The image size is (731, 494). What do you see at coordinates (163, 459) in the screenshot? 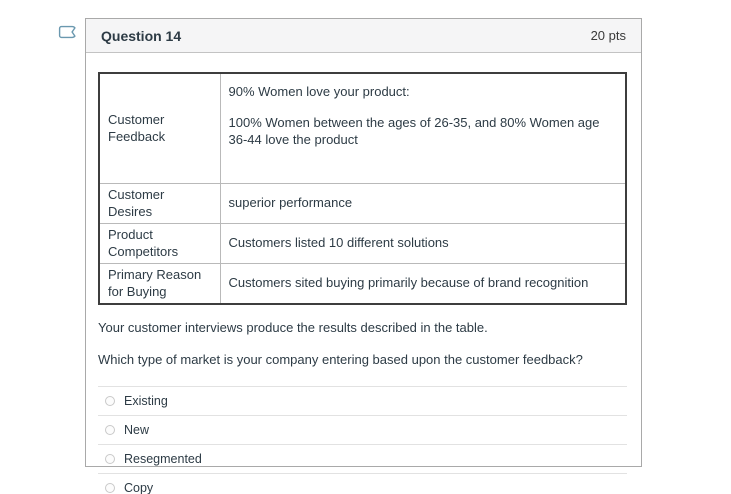
I see `answer-label: Resegmented` at bounding box center [163, 459].